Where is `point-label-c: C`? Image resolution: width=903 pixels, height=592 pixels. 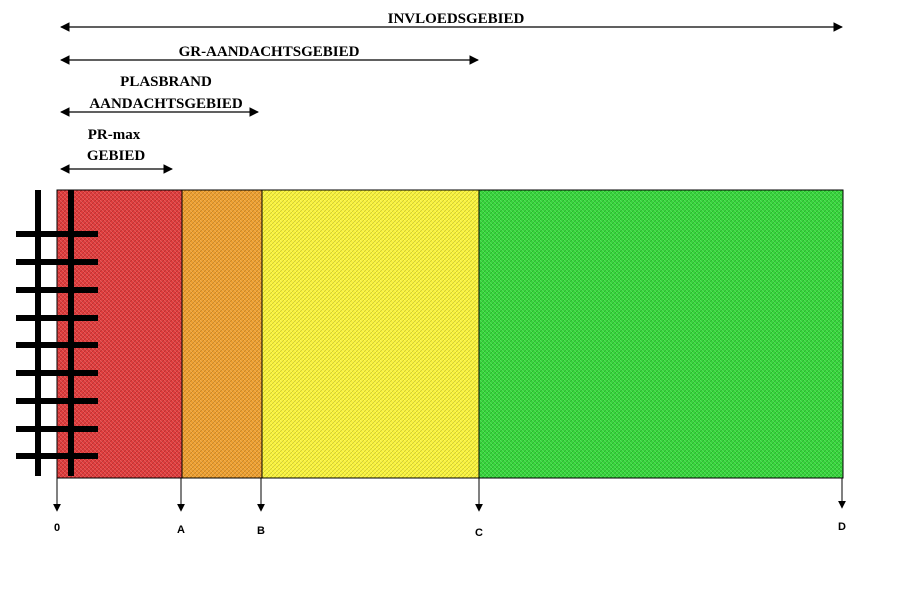
point-label-c: C is located at coordinates (479, 533).